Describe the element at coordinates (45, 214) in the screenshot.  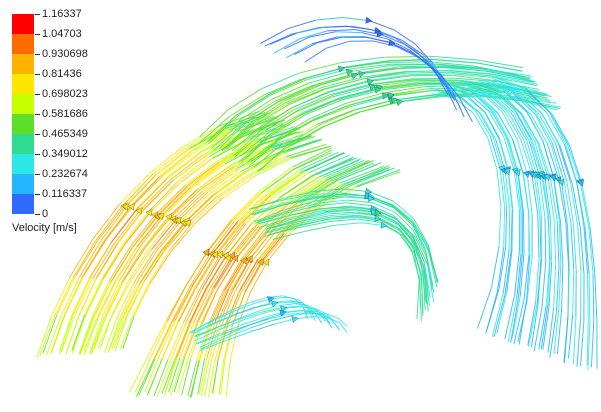
I see `legend-tick-label: 0` at that location.